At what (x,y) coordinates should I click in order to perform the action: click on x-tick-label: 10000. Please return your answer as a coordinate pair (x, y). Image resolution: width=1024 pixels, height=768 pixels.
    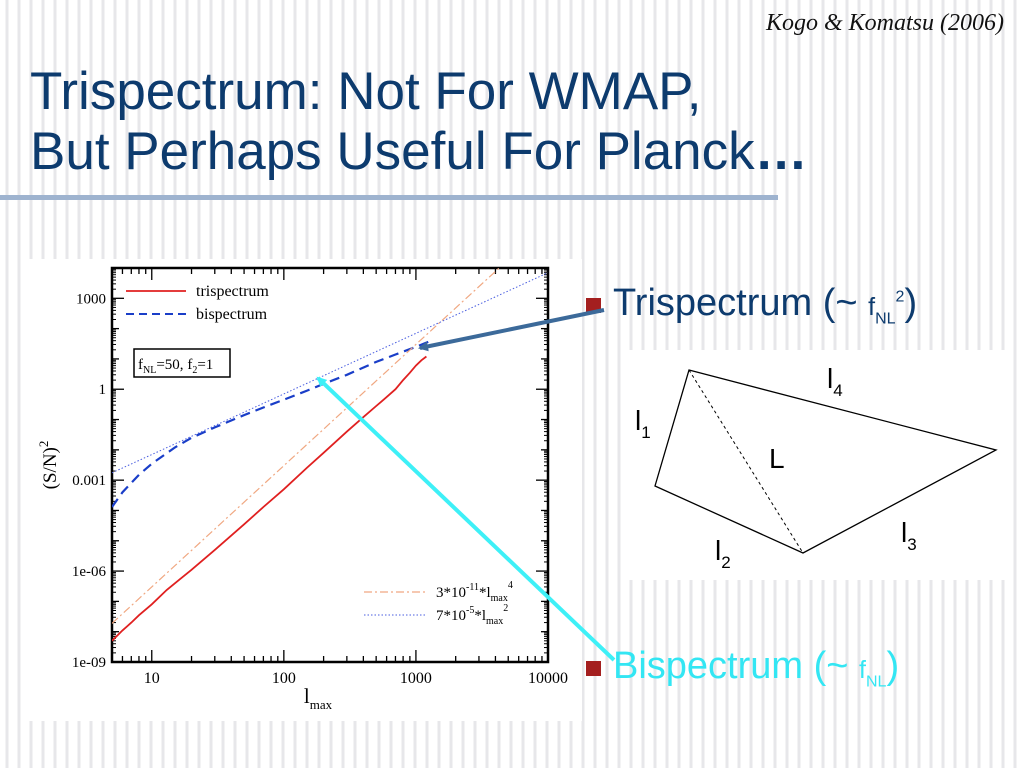
    Looking at the image, I should click on (548, 678).